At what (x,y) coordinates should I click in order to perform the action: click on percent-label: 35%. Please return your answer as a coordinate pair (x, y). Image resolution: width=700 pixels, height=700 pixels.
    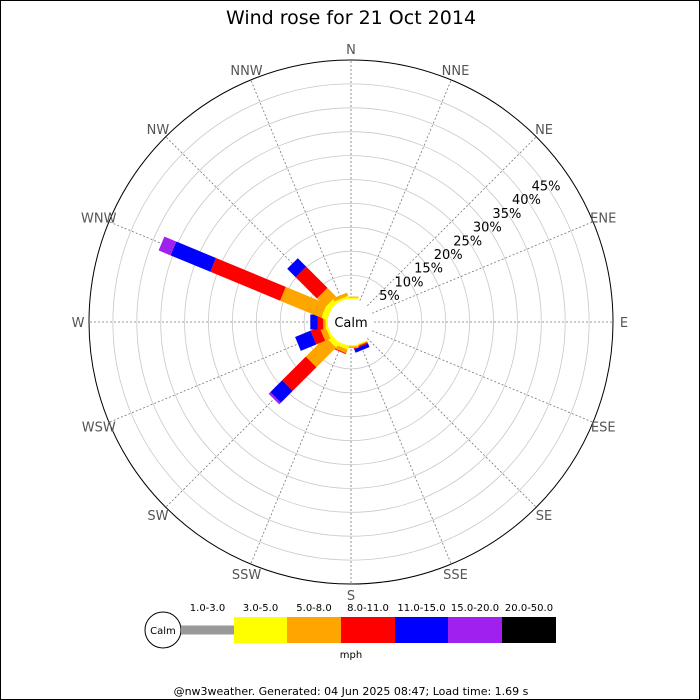
    Looking at the image, I should click on (506, 214).